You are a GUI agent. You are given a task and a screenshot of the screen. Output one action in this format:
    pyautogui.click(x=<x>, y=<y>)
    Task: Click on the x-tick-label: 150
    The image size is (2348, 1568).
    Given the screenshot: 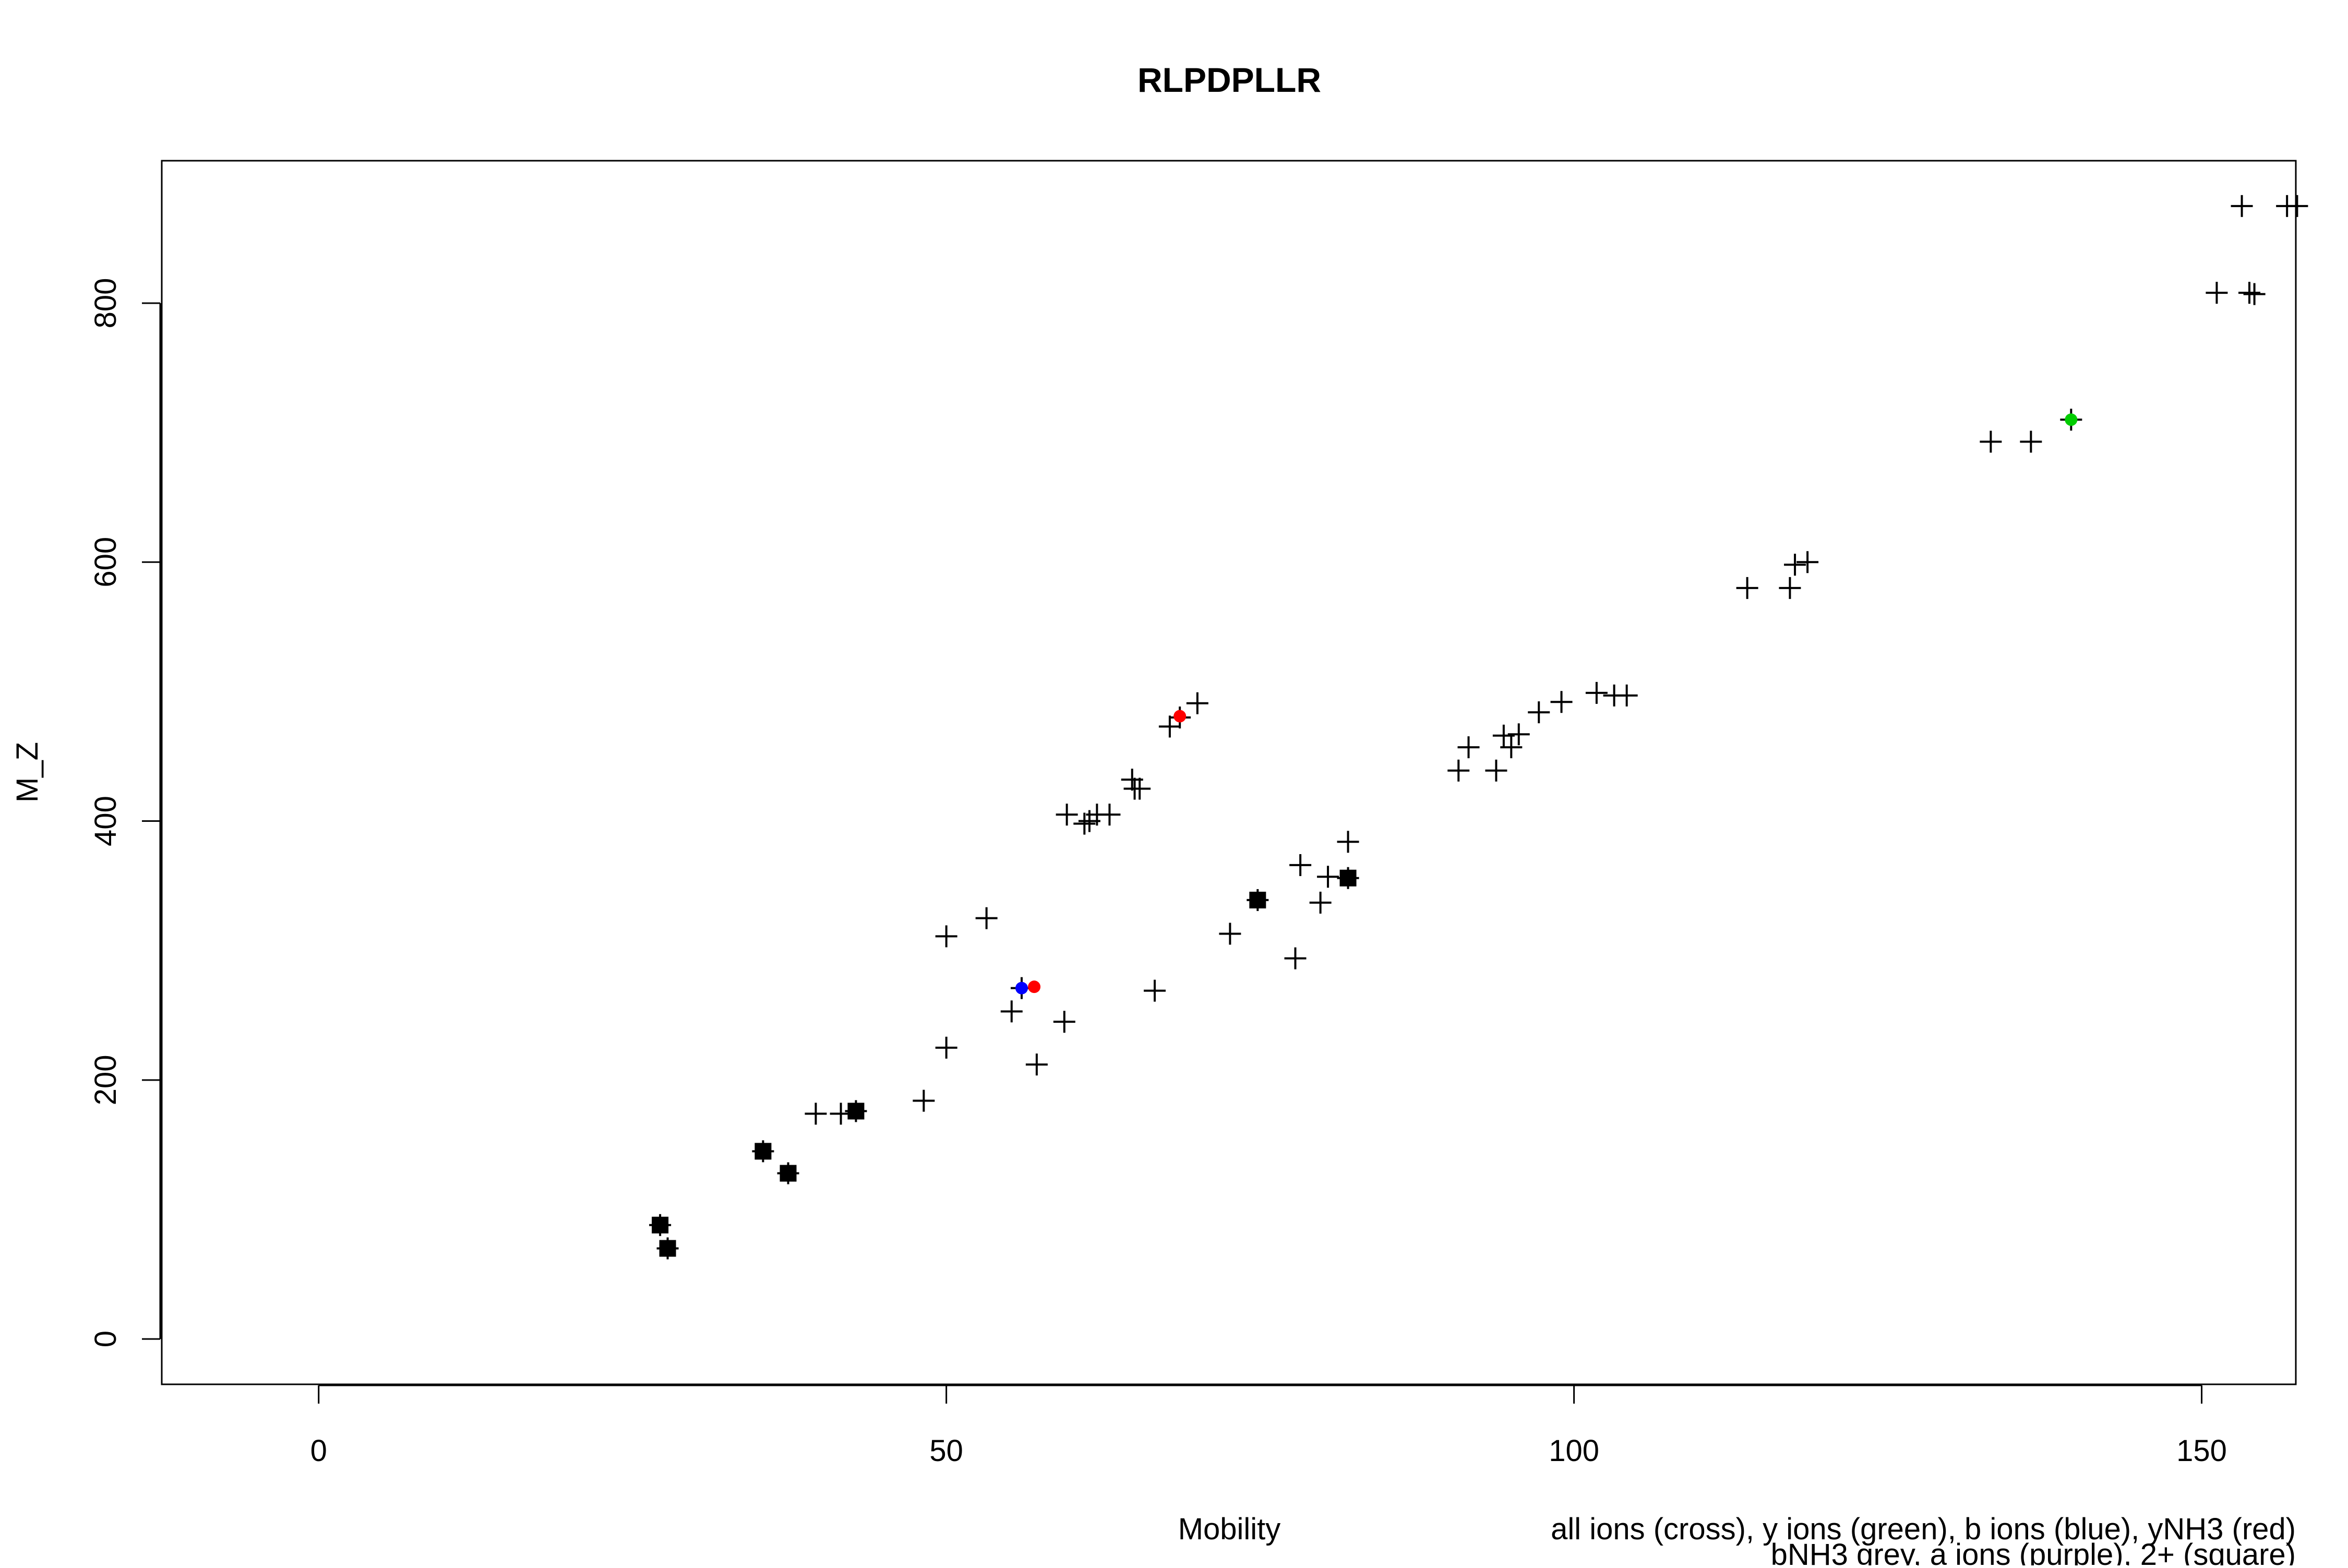 What is the action you would take?
    pyautogui.click(x=2202, y=1451)
    